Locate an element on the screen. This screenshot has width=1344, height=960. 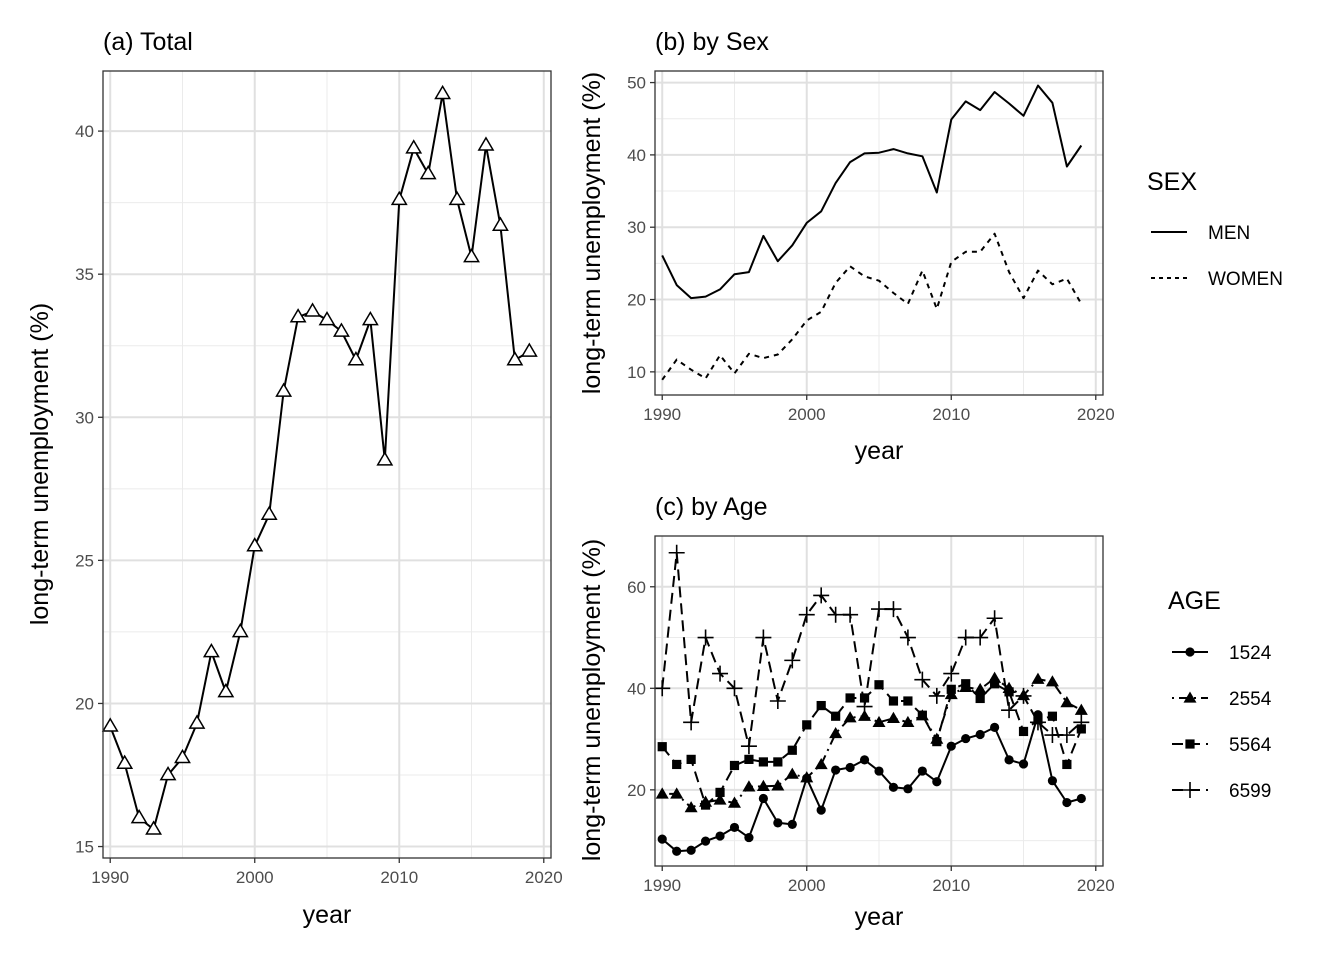
age-point-6599-1996 is located at coordinates (748, 746).